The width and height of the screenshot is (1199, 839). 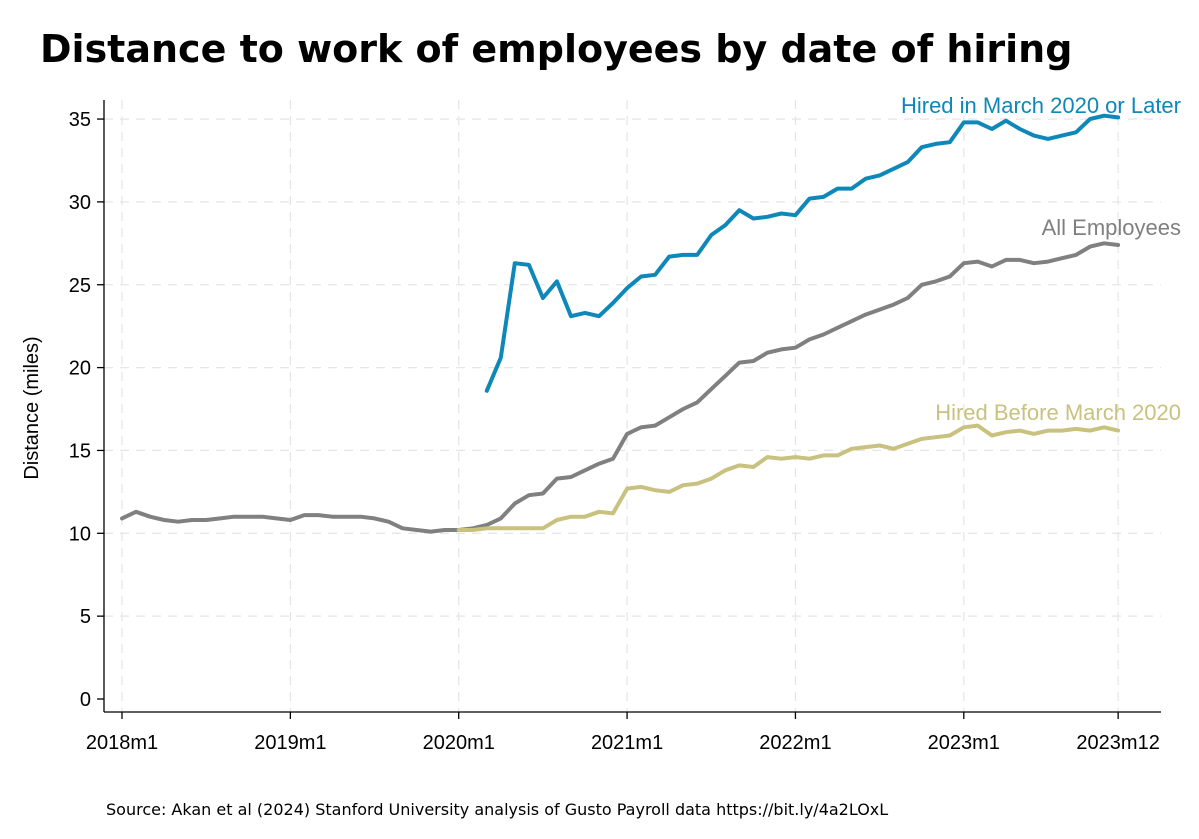 I want to click on x-tick-label: 2018m1, so click(x=122, y=743).